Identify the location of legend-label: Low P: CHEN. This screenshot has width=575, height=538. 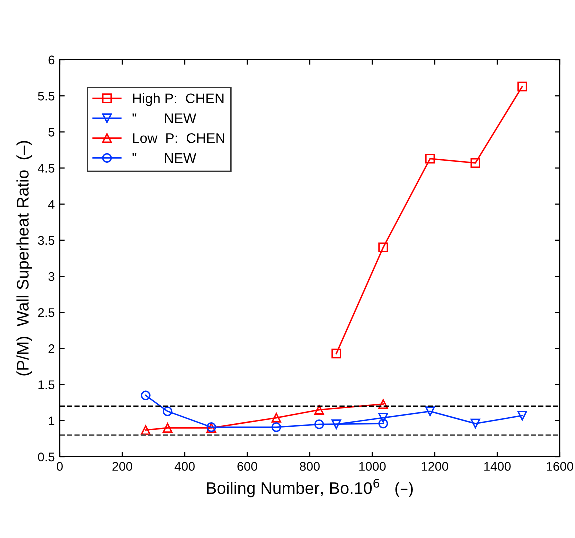
(178, 138).